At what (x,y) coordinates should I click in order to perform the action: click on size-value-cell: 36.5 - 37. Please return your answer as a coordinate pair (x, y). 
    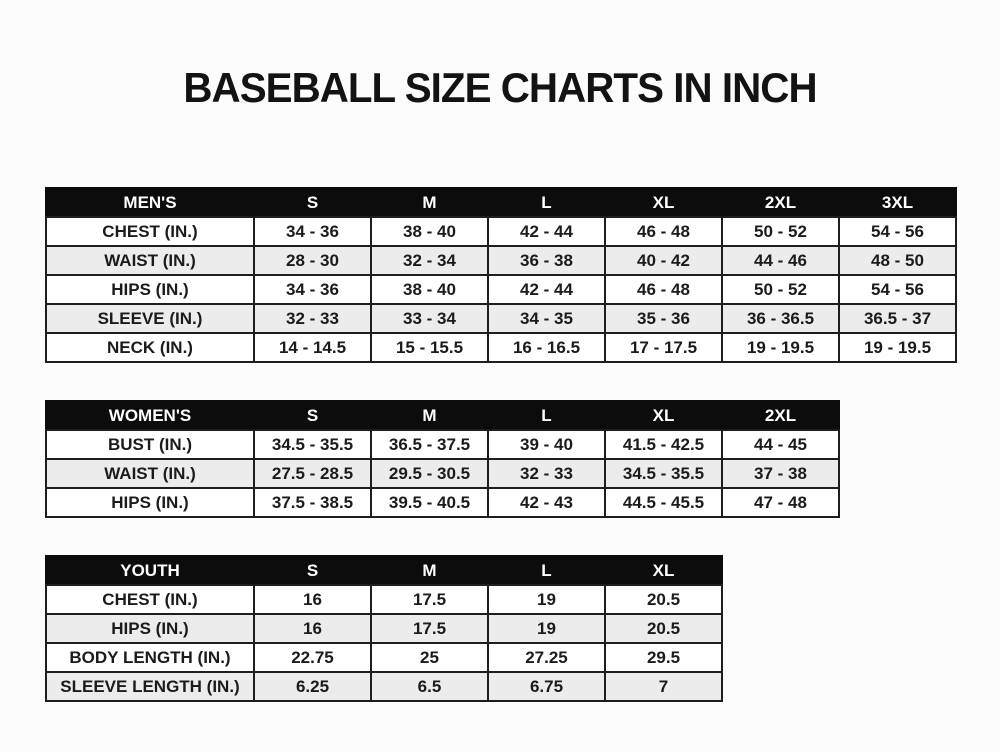
    Looking at the image, I should click on (897, 318).